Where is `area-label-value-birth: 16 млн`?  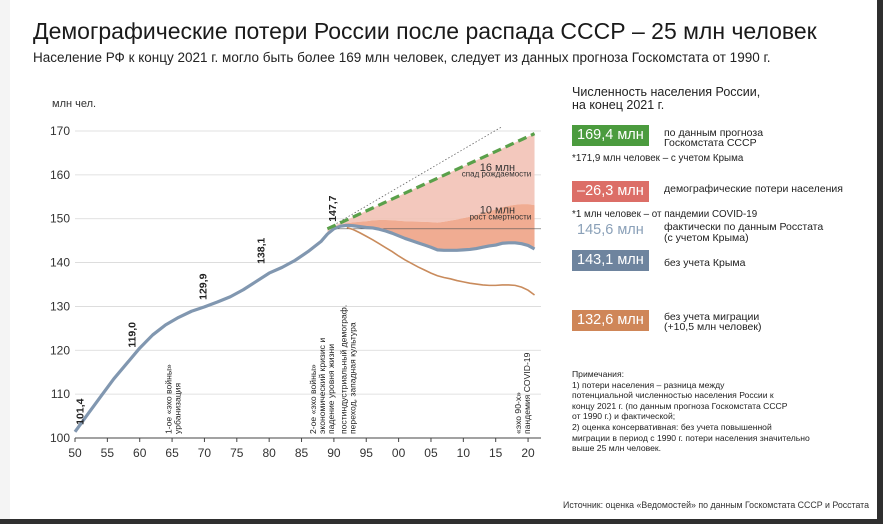 area-label-value-birth: 16 млн is located at coordinates (497, 168).